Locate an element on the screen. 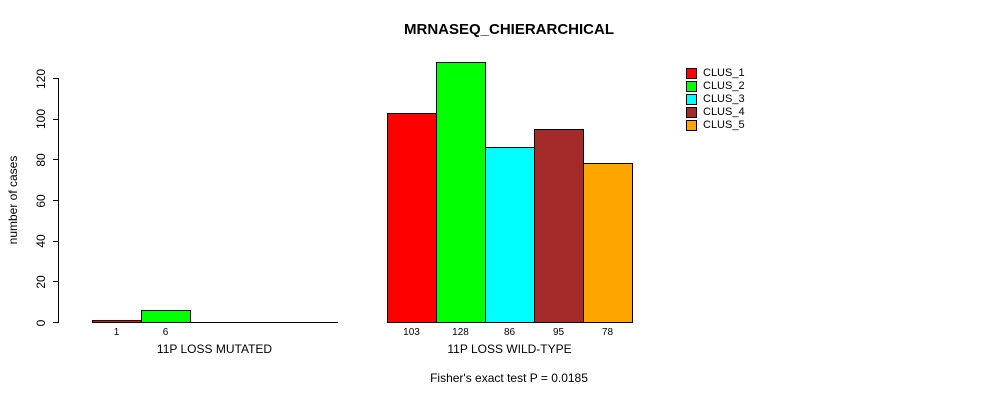 The width and height of the screenshot is (990, 400). chart-title: MRNASEQ_CHIERARCHICAL is located at coordinates (509, 29).